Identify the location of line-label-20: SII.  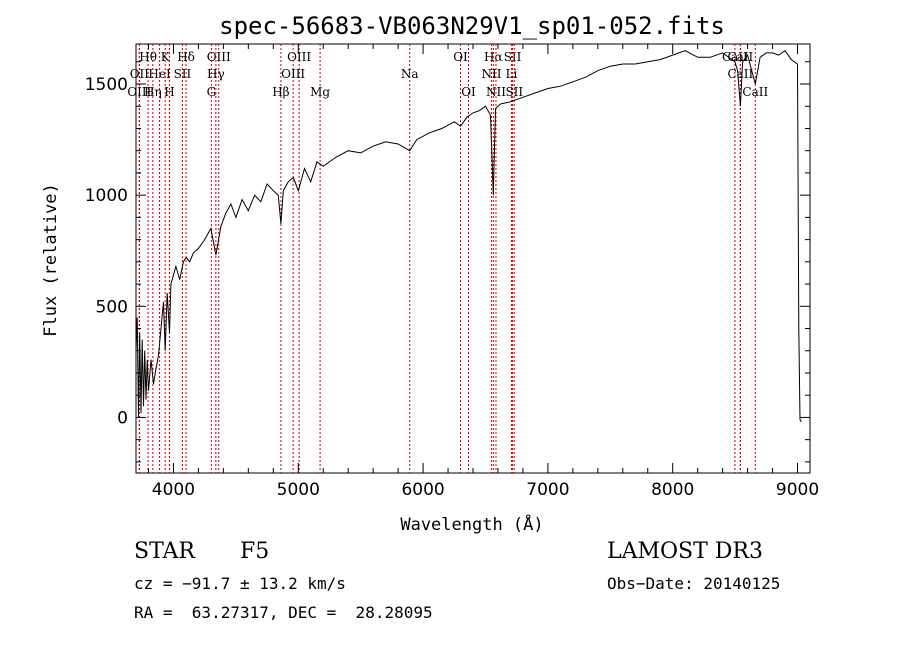
(513, 57).